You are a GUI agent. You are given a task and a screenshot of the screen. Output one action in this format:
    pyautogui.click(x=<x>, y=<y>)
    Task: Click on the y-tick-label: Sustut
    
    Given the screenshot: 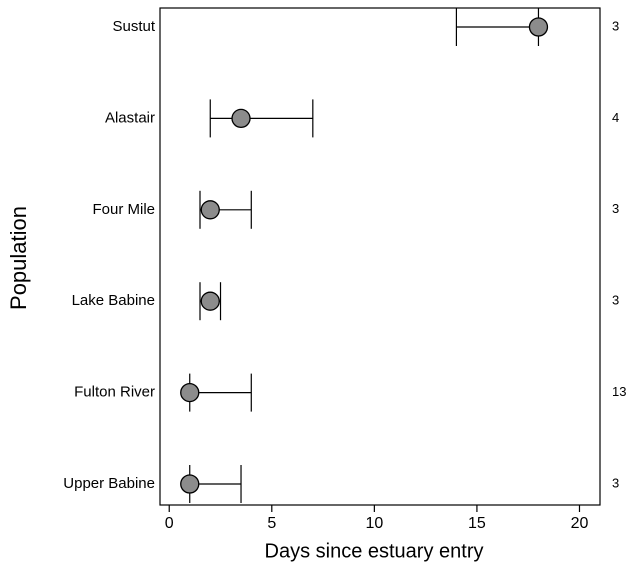 What is the action you would take?
    pyautogui.click(x=133, y=26)
    